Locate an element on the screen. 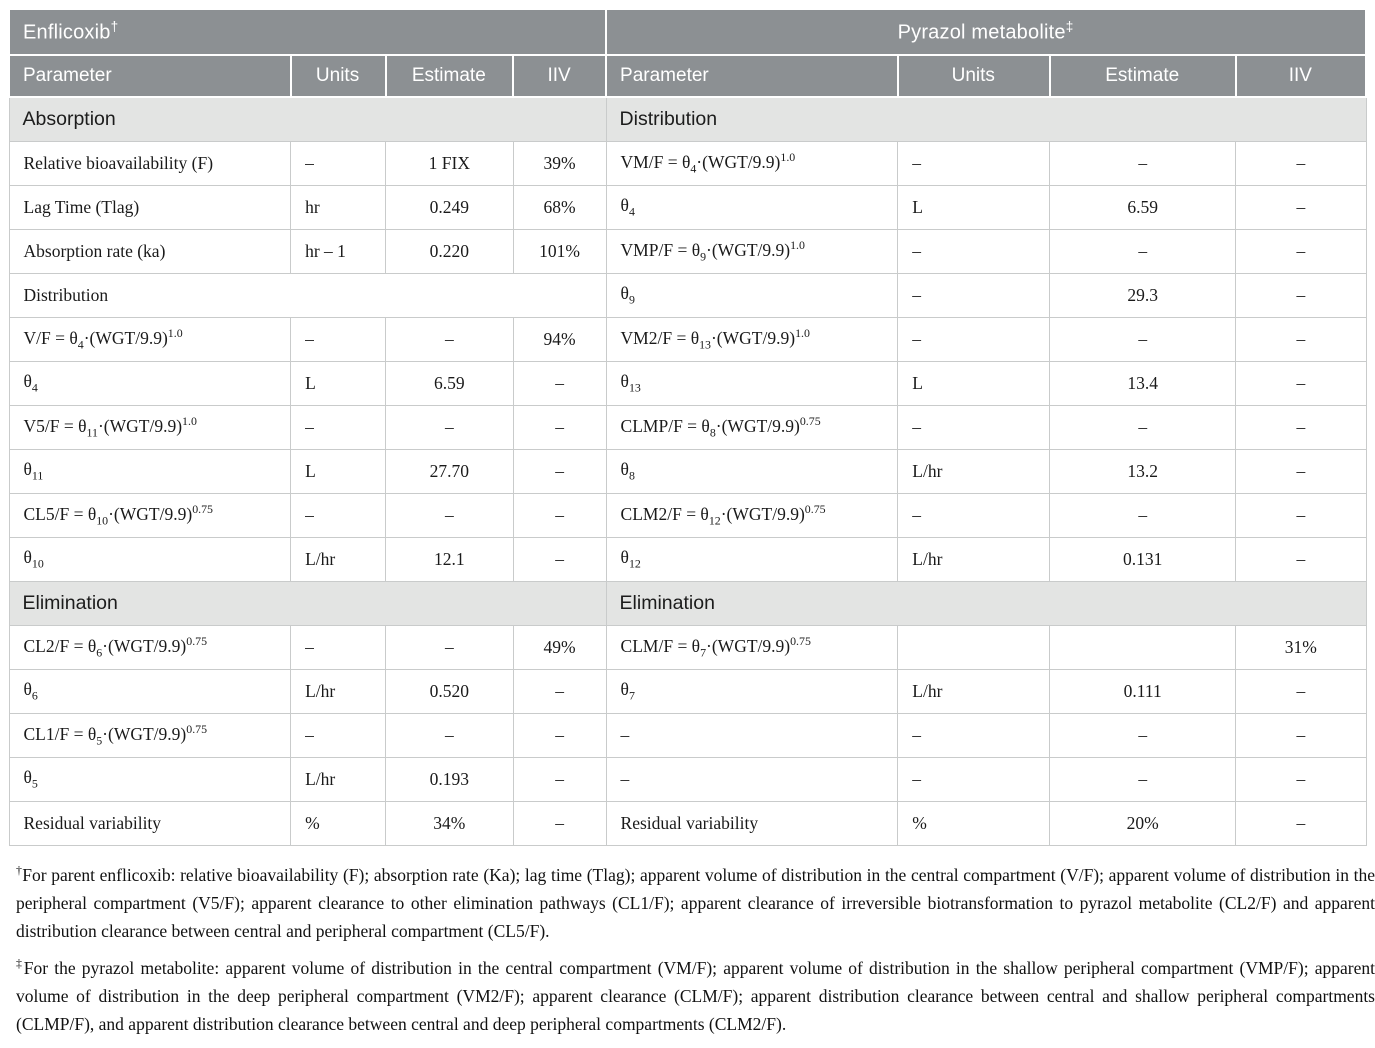 The width and height of the screenshot is (1375, 1048). cell-parameter: Lag Time (Tlag) is located at coordinates (150, 207).